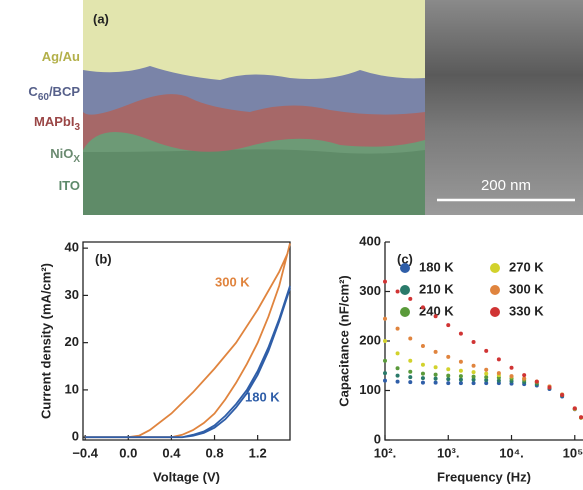 The height and width of the screenshot is (490, 583). Describe the element at coordinates (61, 153) in the screenshot. I see `layer-name: NiO` at that location.